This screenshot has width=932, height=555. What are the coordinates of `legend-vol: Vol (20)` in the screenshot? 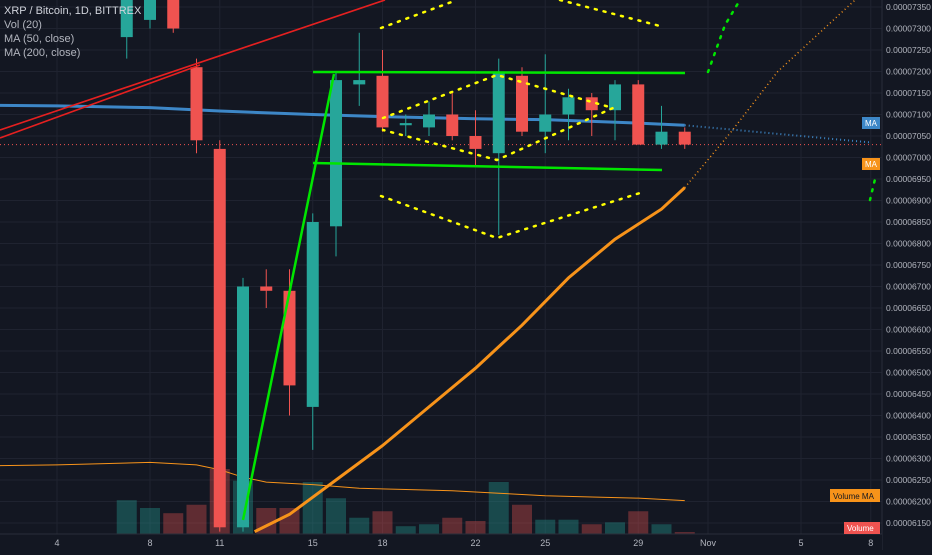 It's located at (23, 25).